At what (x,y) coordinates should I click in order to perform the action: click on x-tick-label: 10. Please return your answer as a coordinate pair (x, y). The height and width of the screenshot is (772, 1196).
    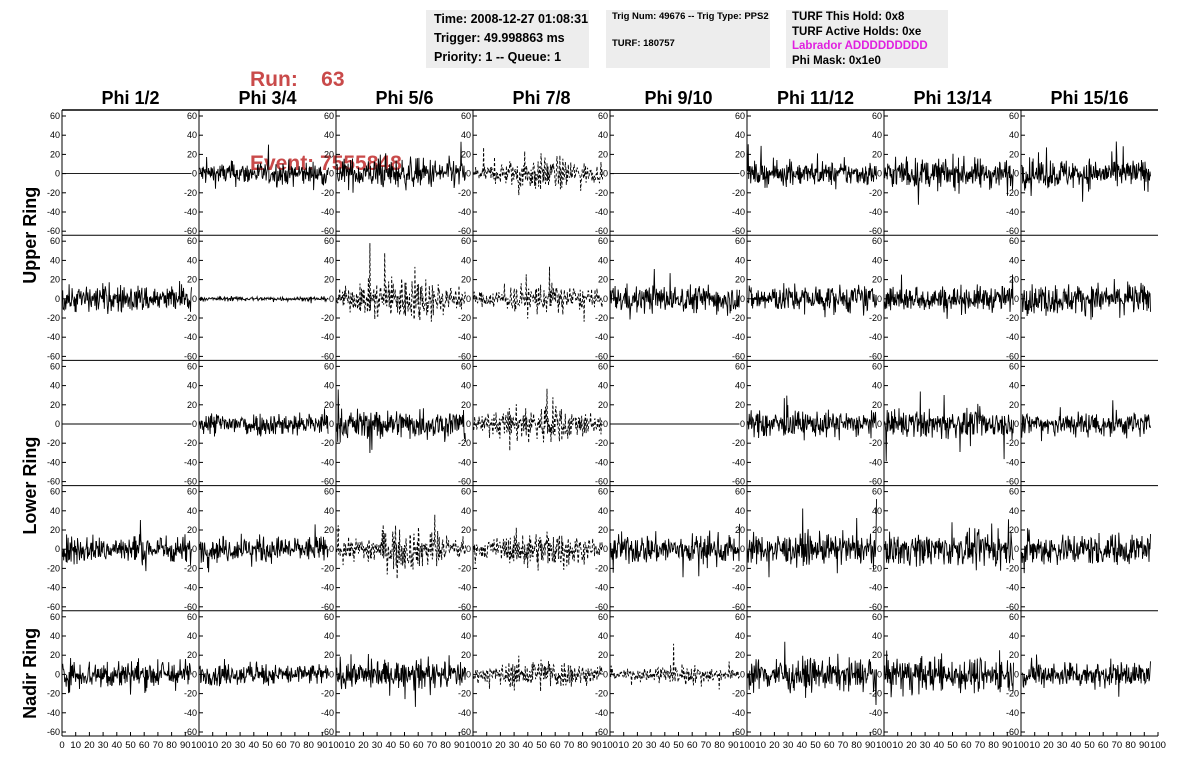
    Looking at the image, I should click on (75, 745).